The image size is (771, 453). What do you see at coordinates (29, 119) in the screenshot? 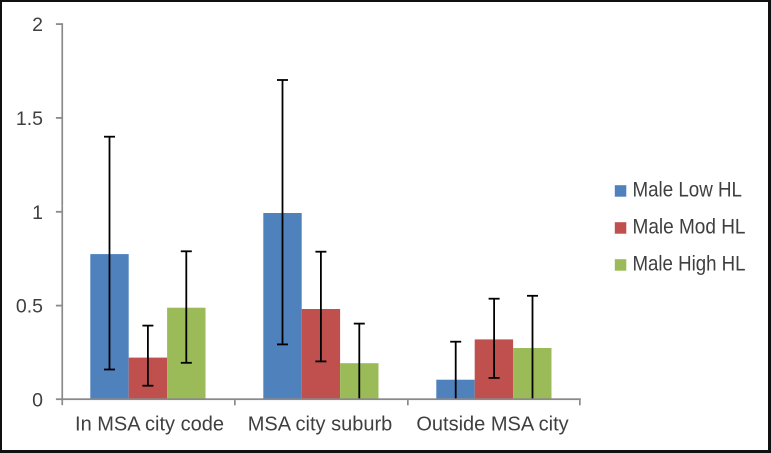
I see `svg-text: 1.5` at bounding box center [29, 119].